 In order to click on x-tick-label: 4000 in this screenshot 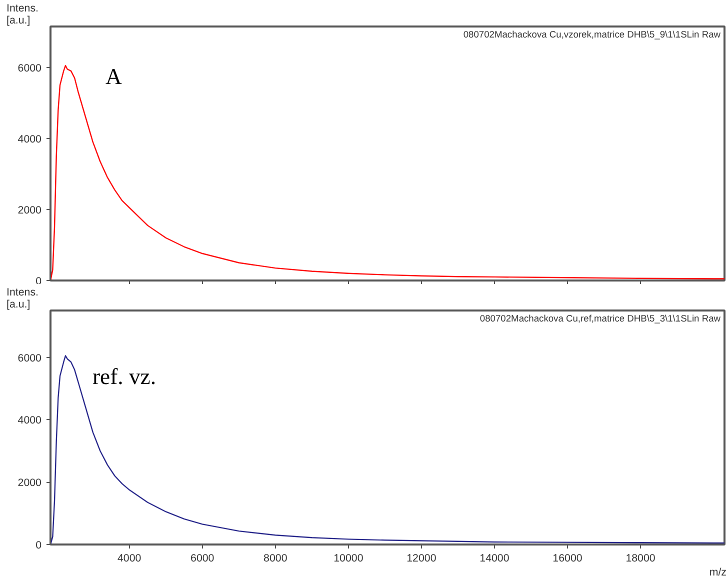, I will do `click(130, 558)`.